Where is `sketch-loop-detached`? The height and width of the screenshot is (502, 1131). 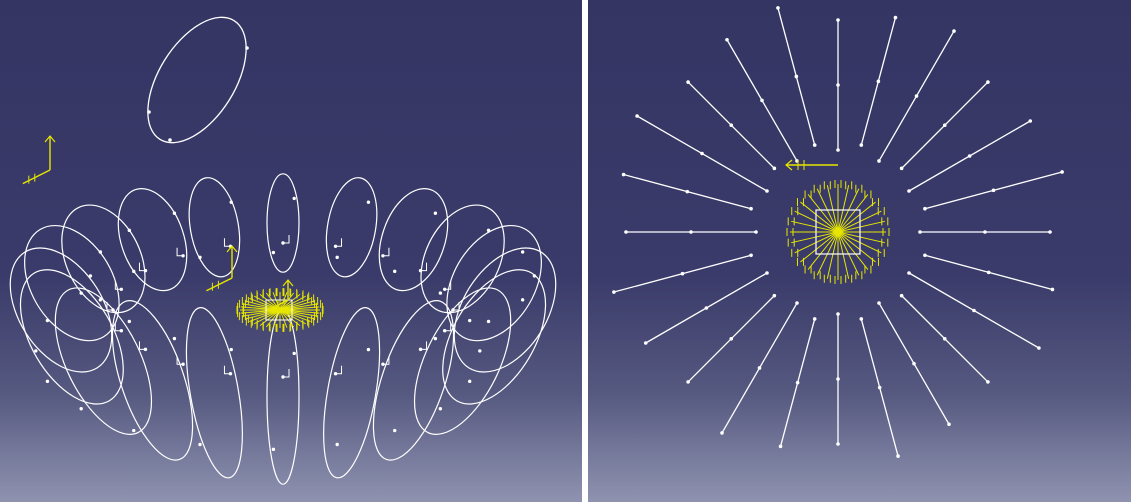 sketch-loop-detached is located at coordinates (197, 79).